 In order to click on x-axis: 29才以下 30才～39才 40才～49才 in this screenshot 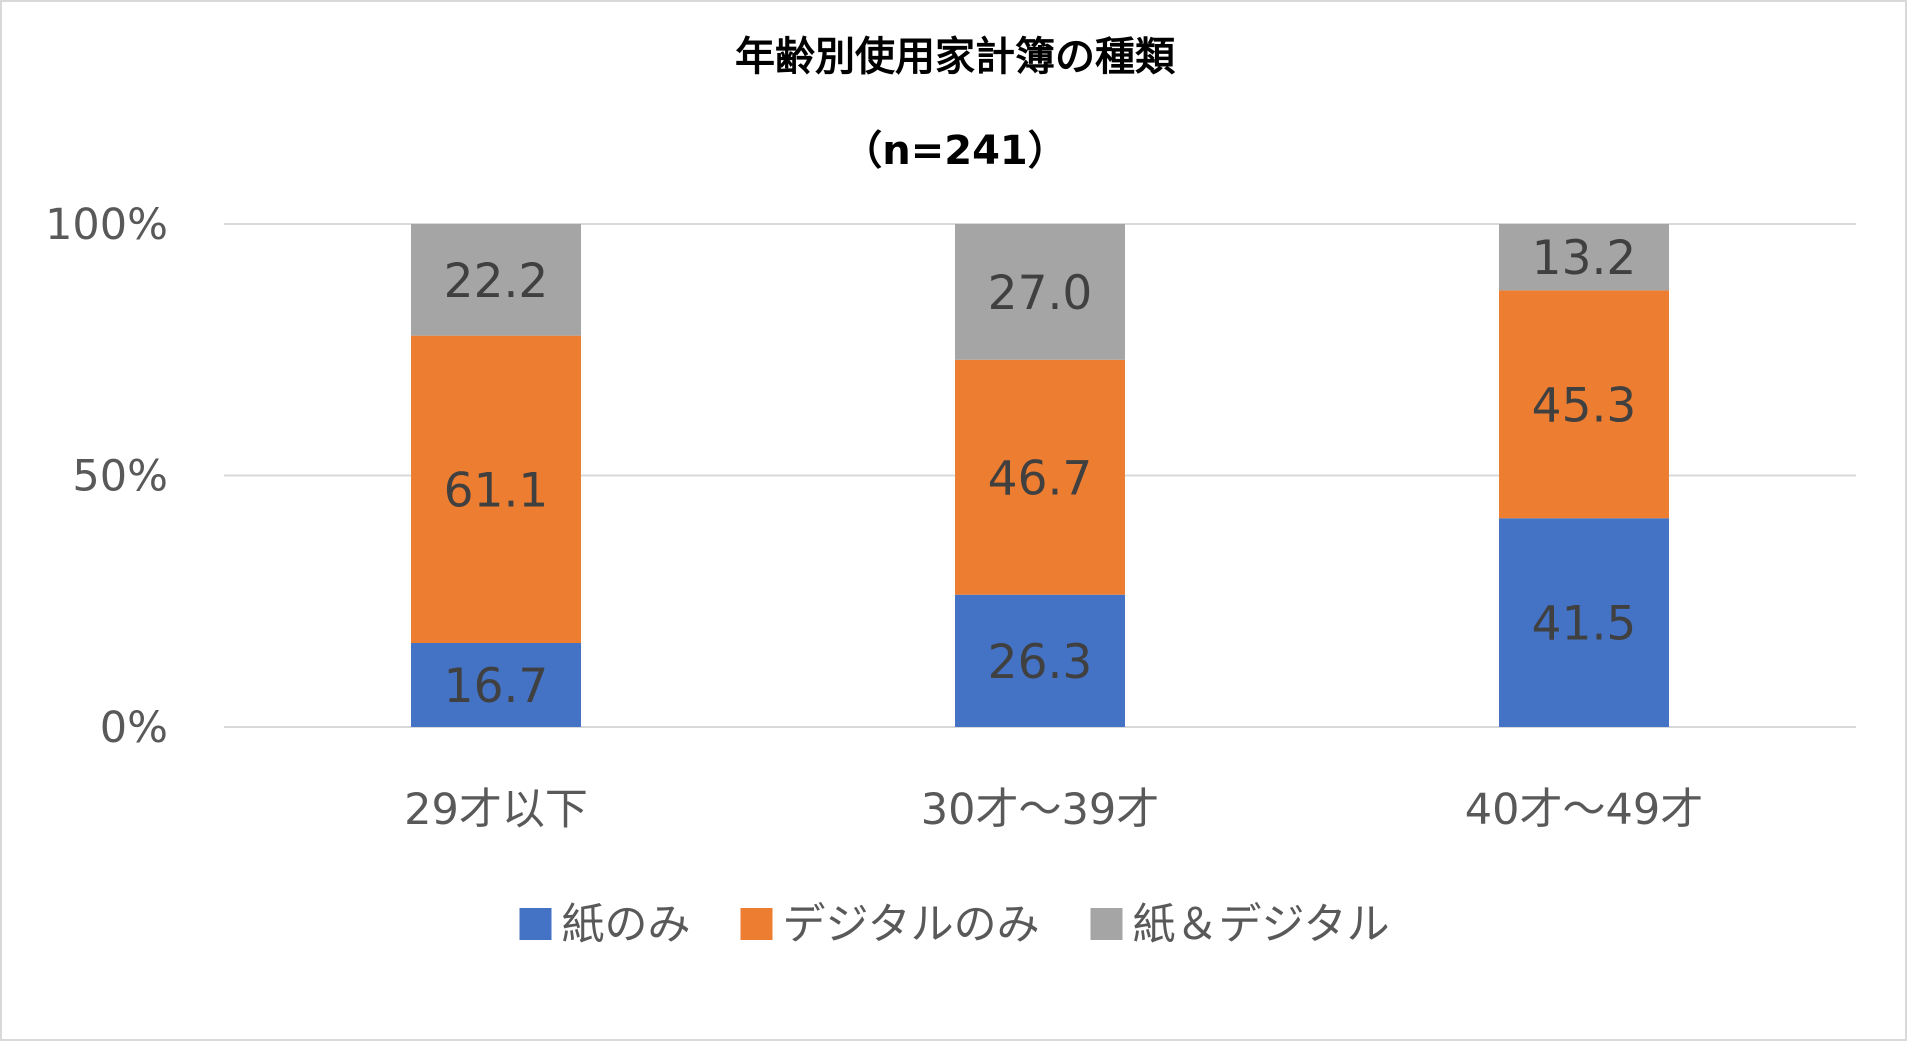, I will do `click(1053, 810)`.